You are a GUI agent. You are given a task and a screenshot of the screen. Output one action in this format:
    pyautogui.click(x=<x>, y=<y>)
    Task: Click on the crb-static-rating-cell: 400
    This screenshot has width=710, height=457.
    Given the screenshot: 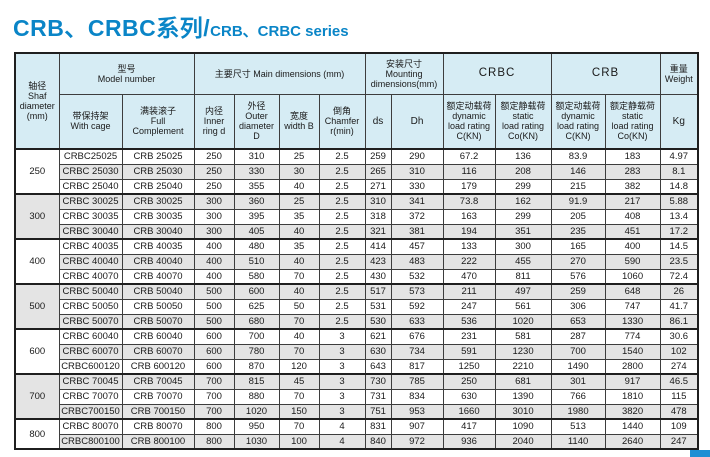 What is the action you would take?
    pyautogui.click(x=632, y=246)
    